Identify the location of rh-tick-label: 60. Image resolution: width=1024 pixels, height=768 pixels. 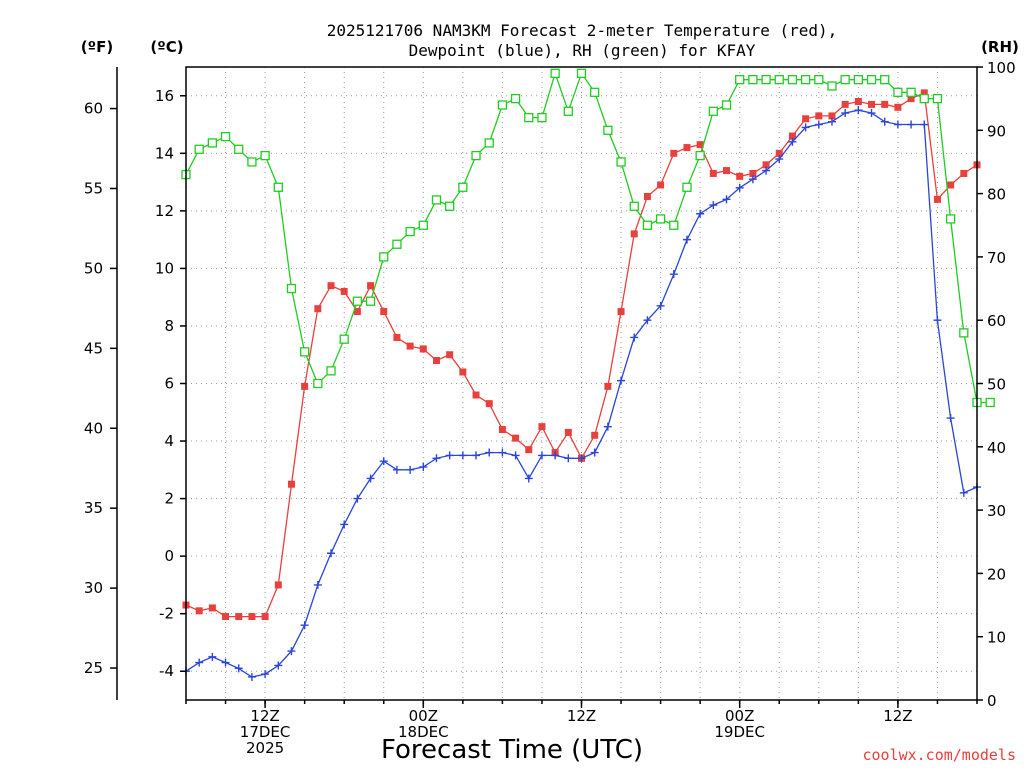
(996, 321).